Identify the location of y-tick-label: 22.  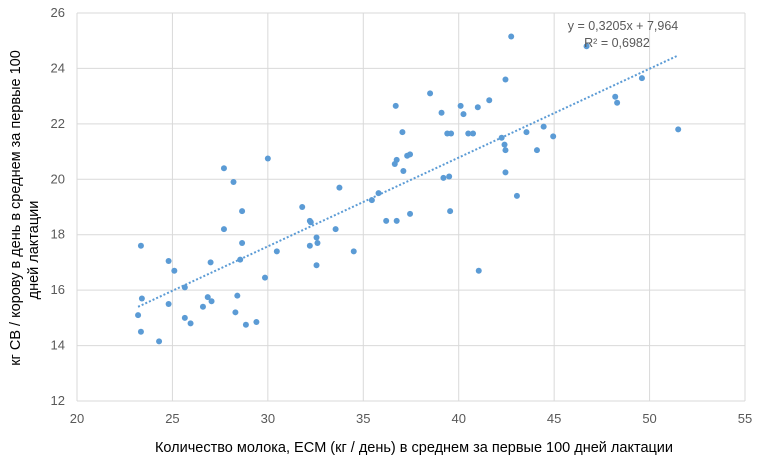
(58, 123).